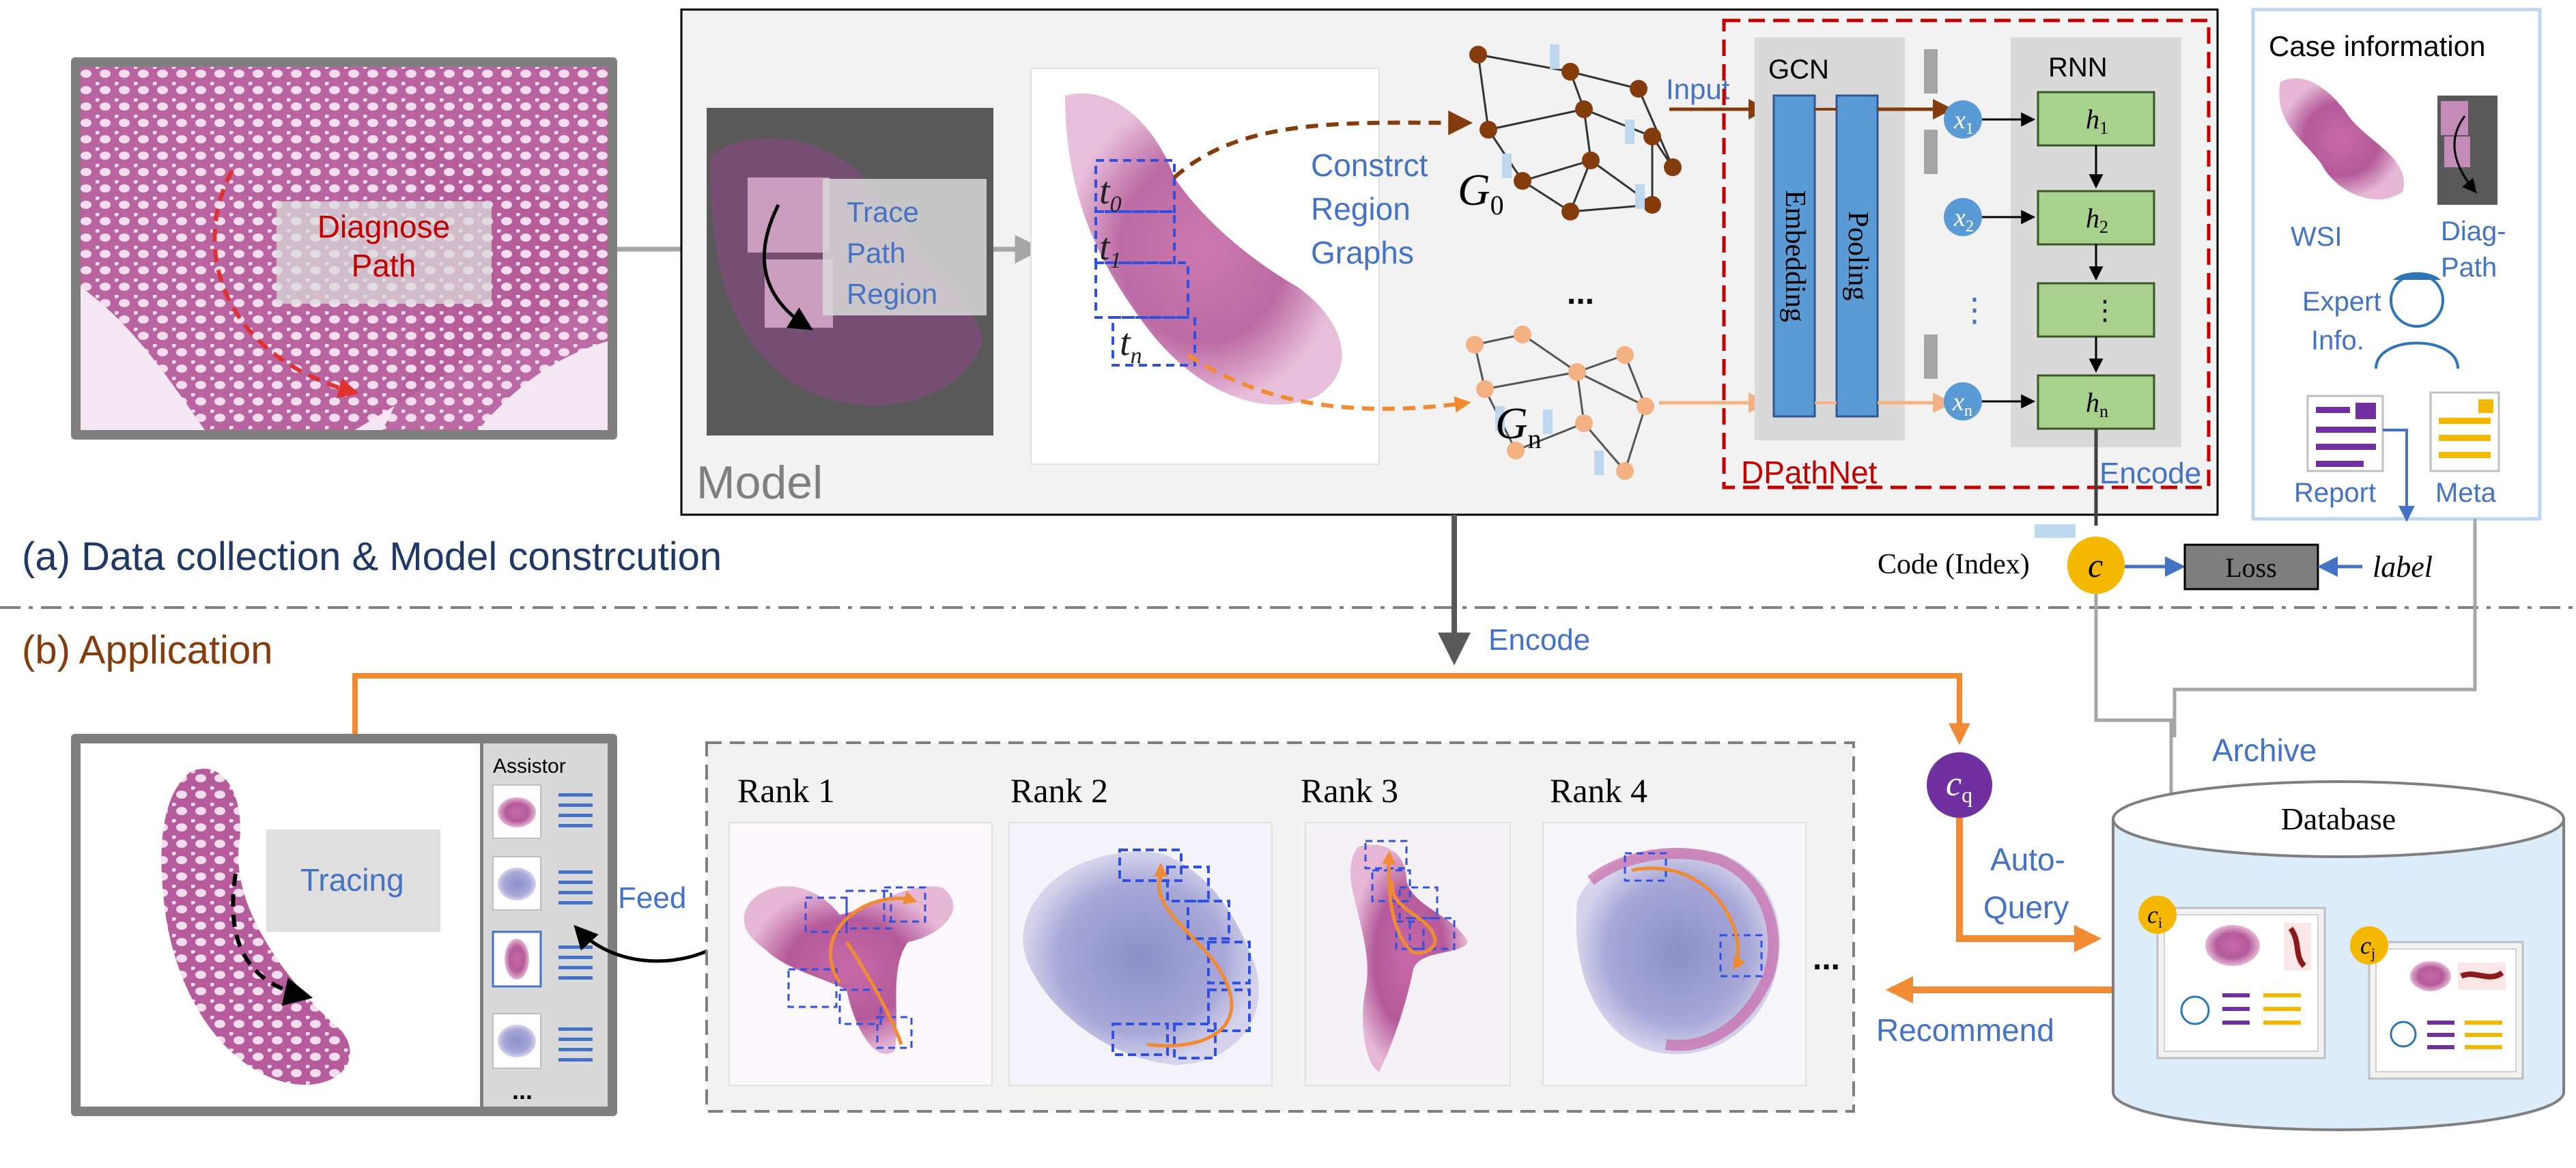  What do you see at coordinates (1967, 794) in the screenshot?
I see `cq-sub: q` at bounding box center [1967, 794].